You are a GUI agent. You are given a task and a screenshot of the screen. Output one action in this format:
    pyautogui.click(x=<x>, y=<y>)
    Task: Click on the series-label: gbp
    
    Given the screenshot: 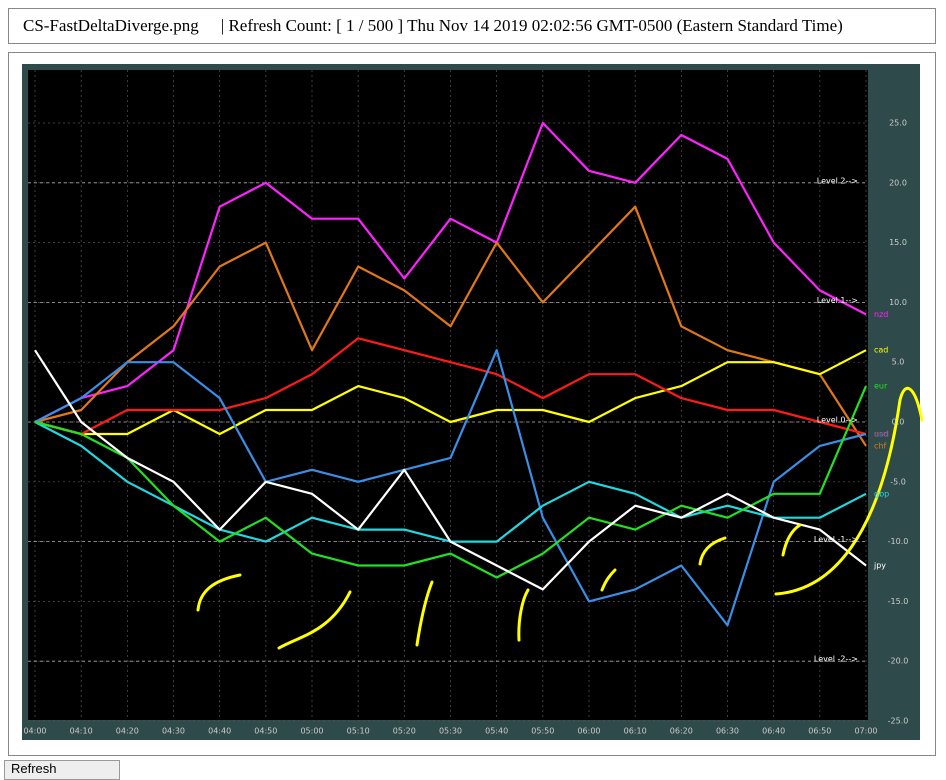 What is the action you would take?
    pyautogui.click(x=881, y=493)
    